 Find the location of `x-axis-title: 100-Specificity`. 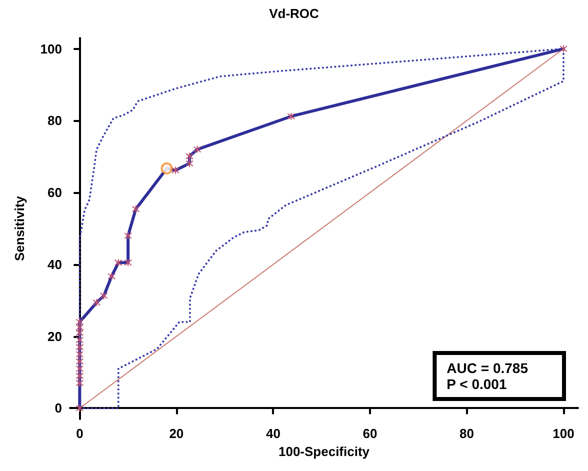

x-axis-title: 100-Specificity is located at coordinates (324, 451).